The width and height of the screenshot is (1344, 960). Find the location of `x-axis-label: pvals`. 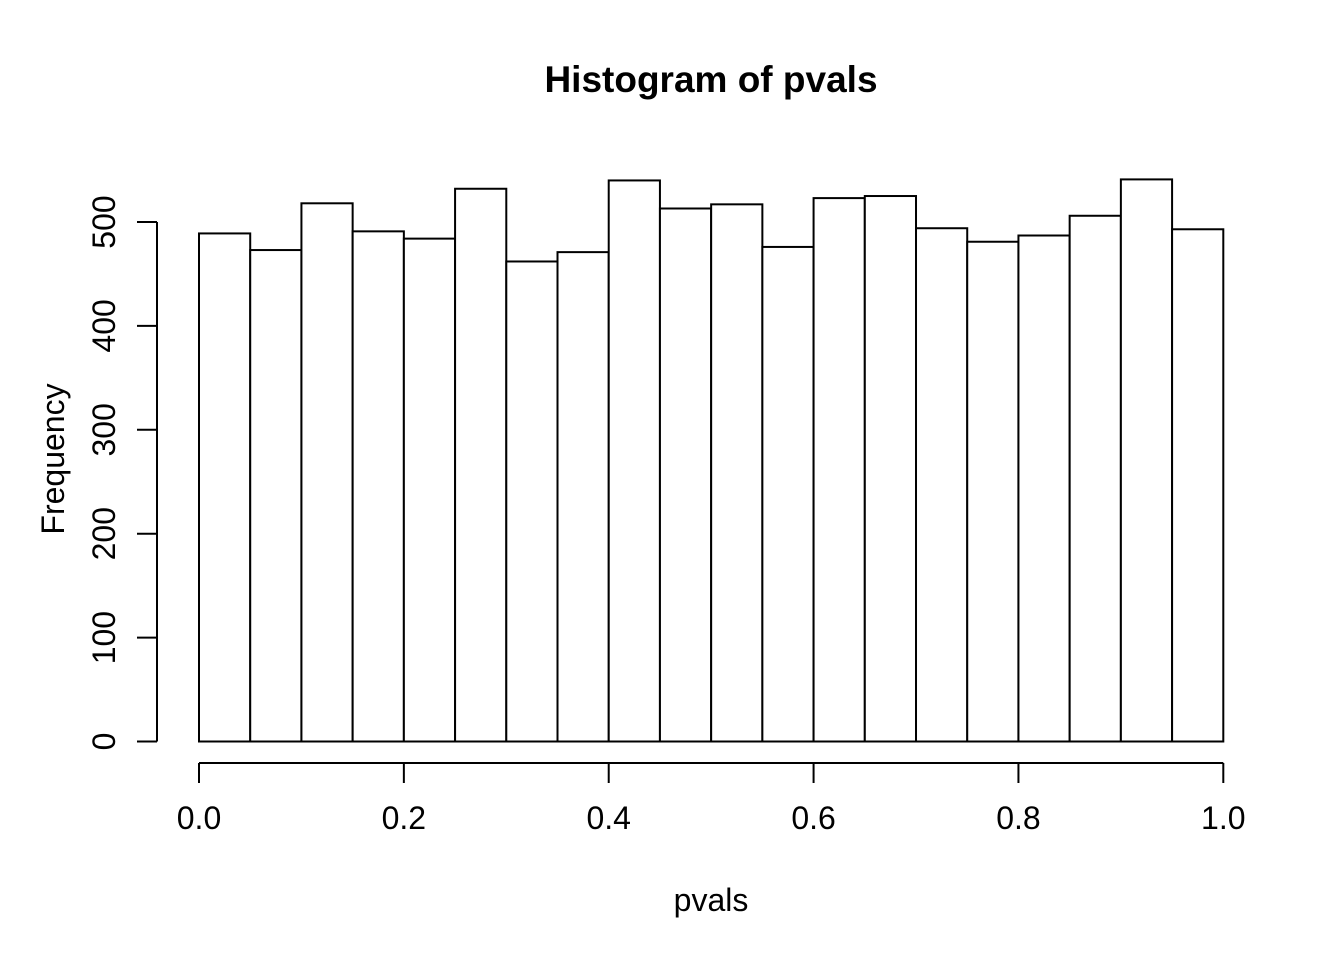

x-axis-label: pvals is located at coordinates (711, 900).